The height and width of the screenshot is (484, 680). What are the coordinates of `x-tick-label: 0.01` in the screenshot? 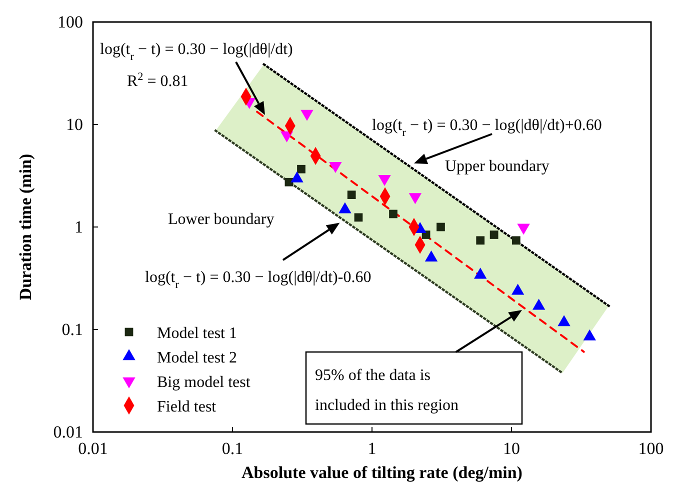 It's located at (93, 448).